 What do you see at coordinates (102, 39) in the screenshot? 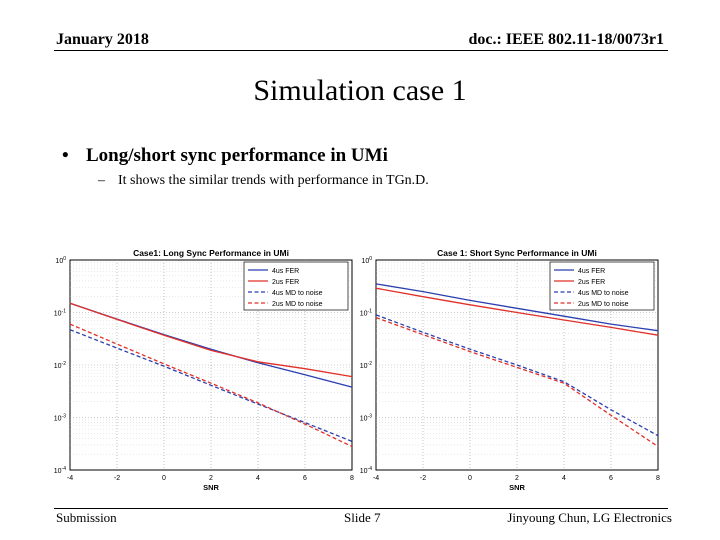
I see `header-date: January 2018` at bounding box center [102, 39].